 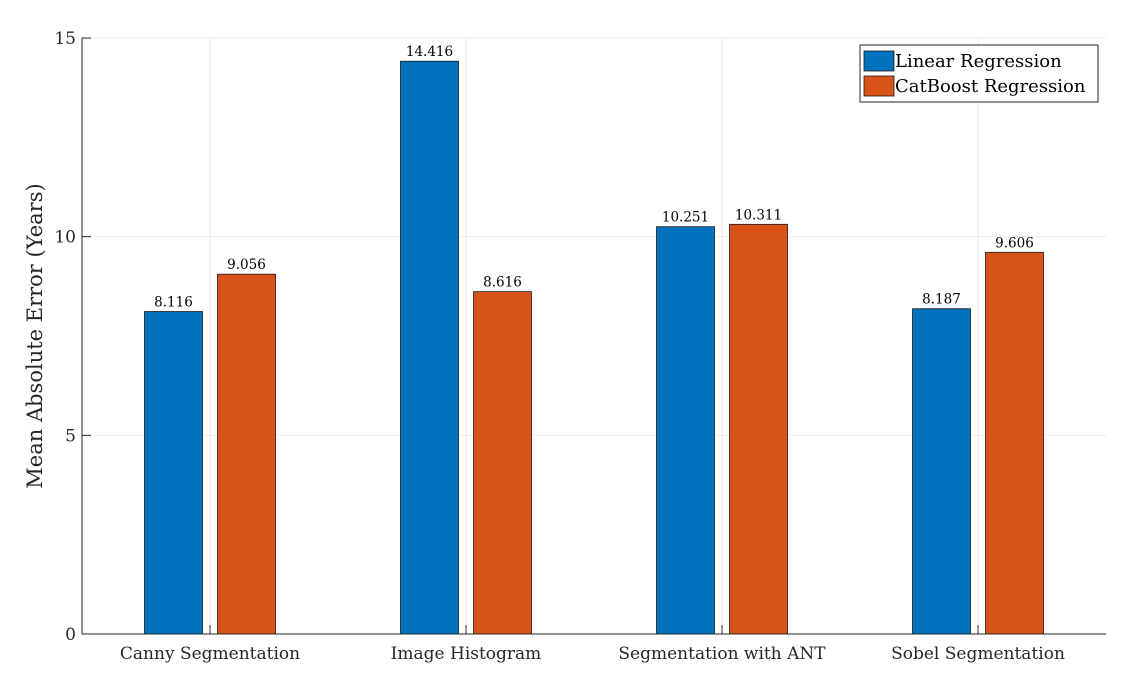 I want to click on y-tick-label: 10, so click(x=65, y=238).